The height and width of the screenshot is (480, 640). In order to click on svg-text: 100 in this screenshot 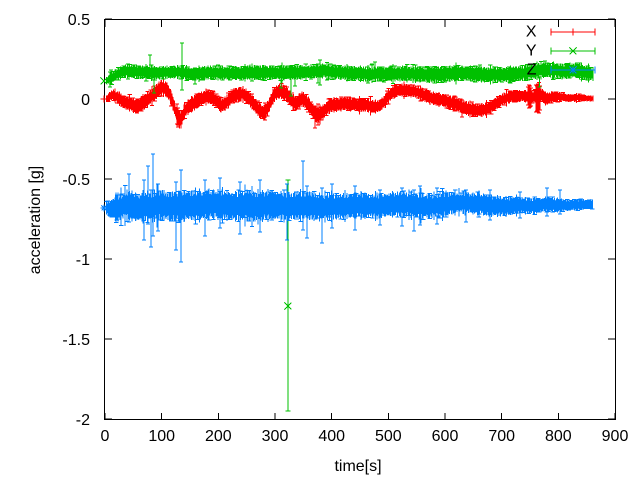, I will do `click(161, 436)`.